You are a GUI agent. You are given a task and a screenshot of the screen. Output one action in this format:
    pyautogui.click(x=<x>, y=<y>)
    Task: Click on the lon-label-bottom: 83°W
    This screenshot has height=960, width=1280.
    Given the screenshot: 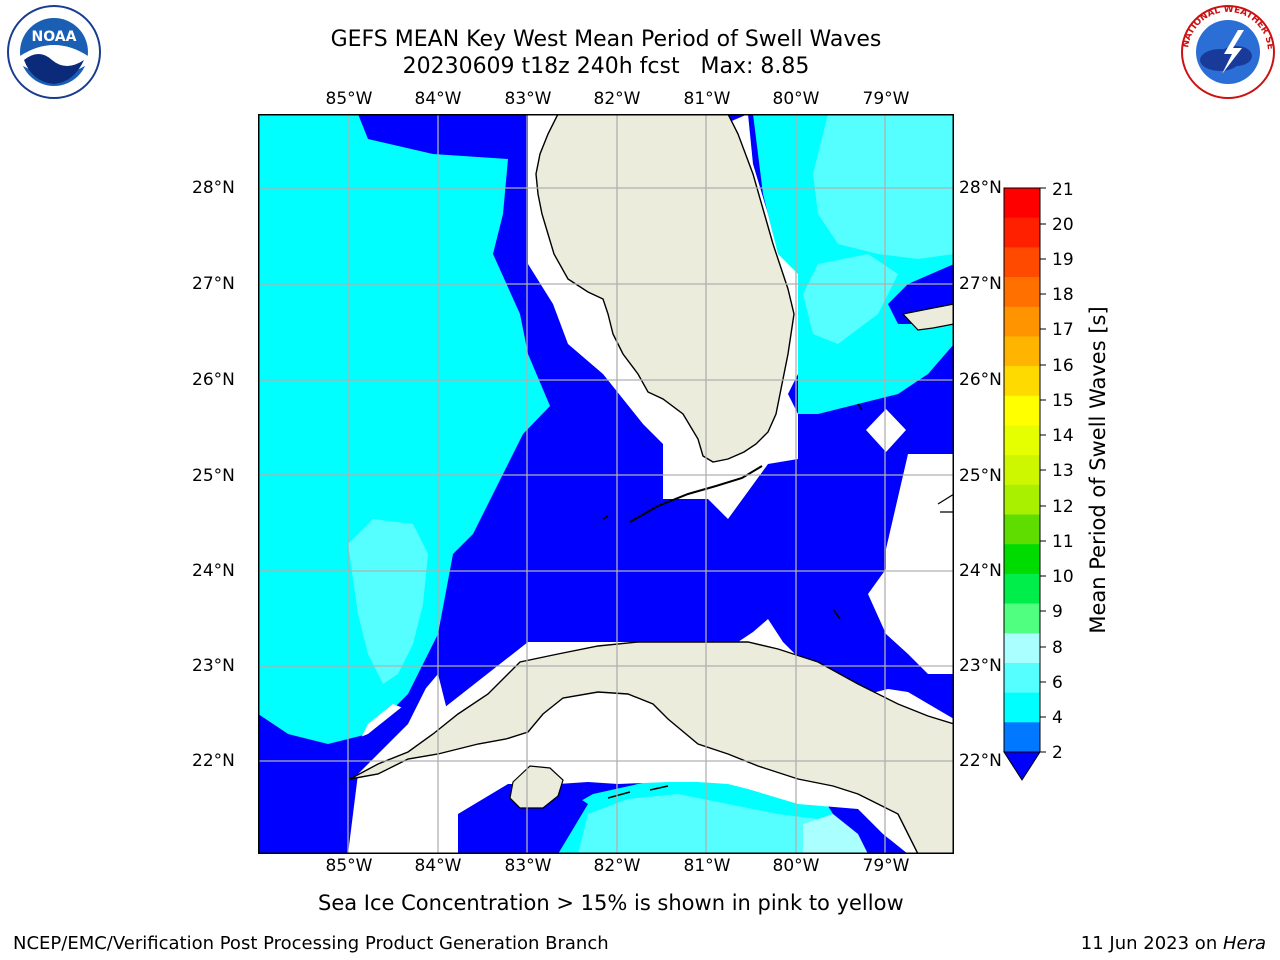 What is the action you would take?
    pyautogui.click(x=528, y=866)
    